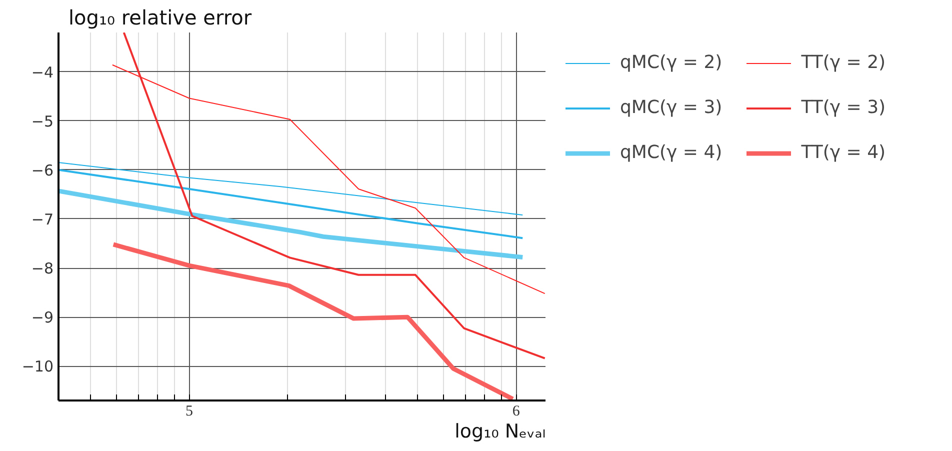 Image resolution: width=952 pixels, height=451 pixels. Describe the element at coordinates (42, 121) in the screenshot. I see `y-tick-label: −5` at that location.